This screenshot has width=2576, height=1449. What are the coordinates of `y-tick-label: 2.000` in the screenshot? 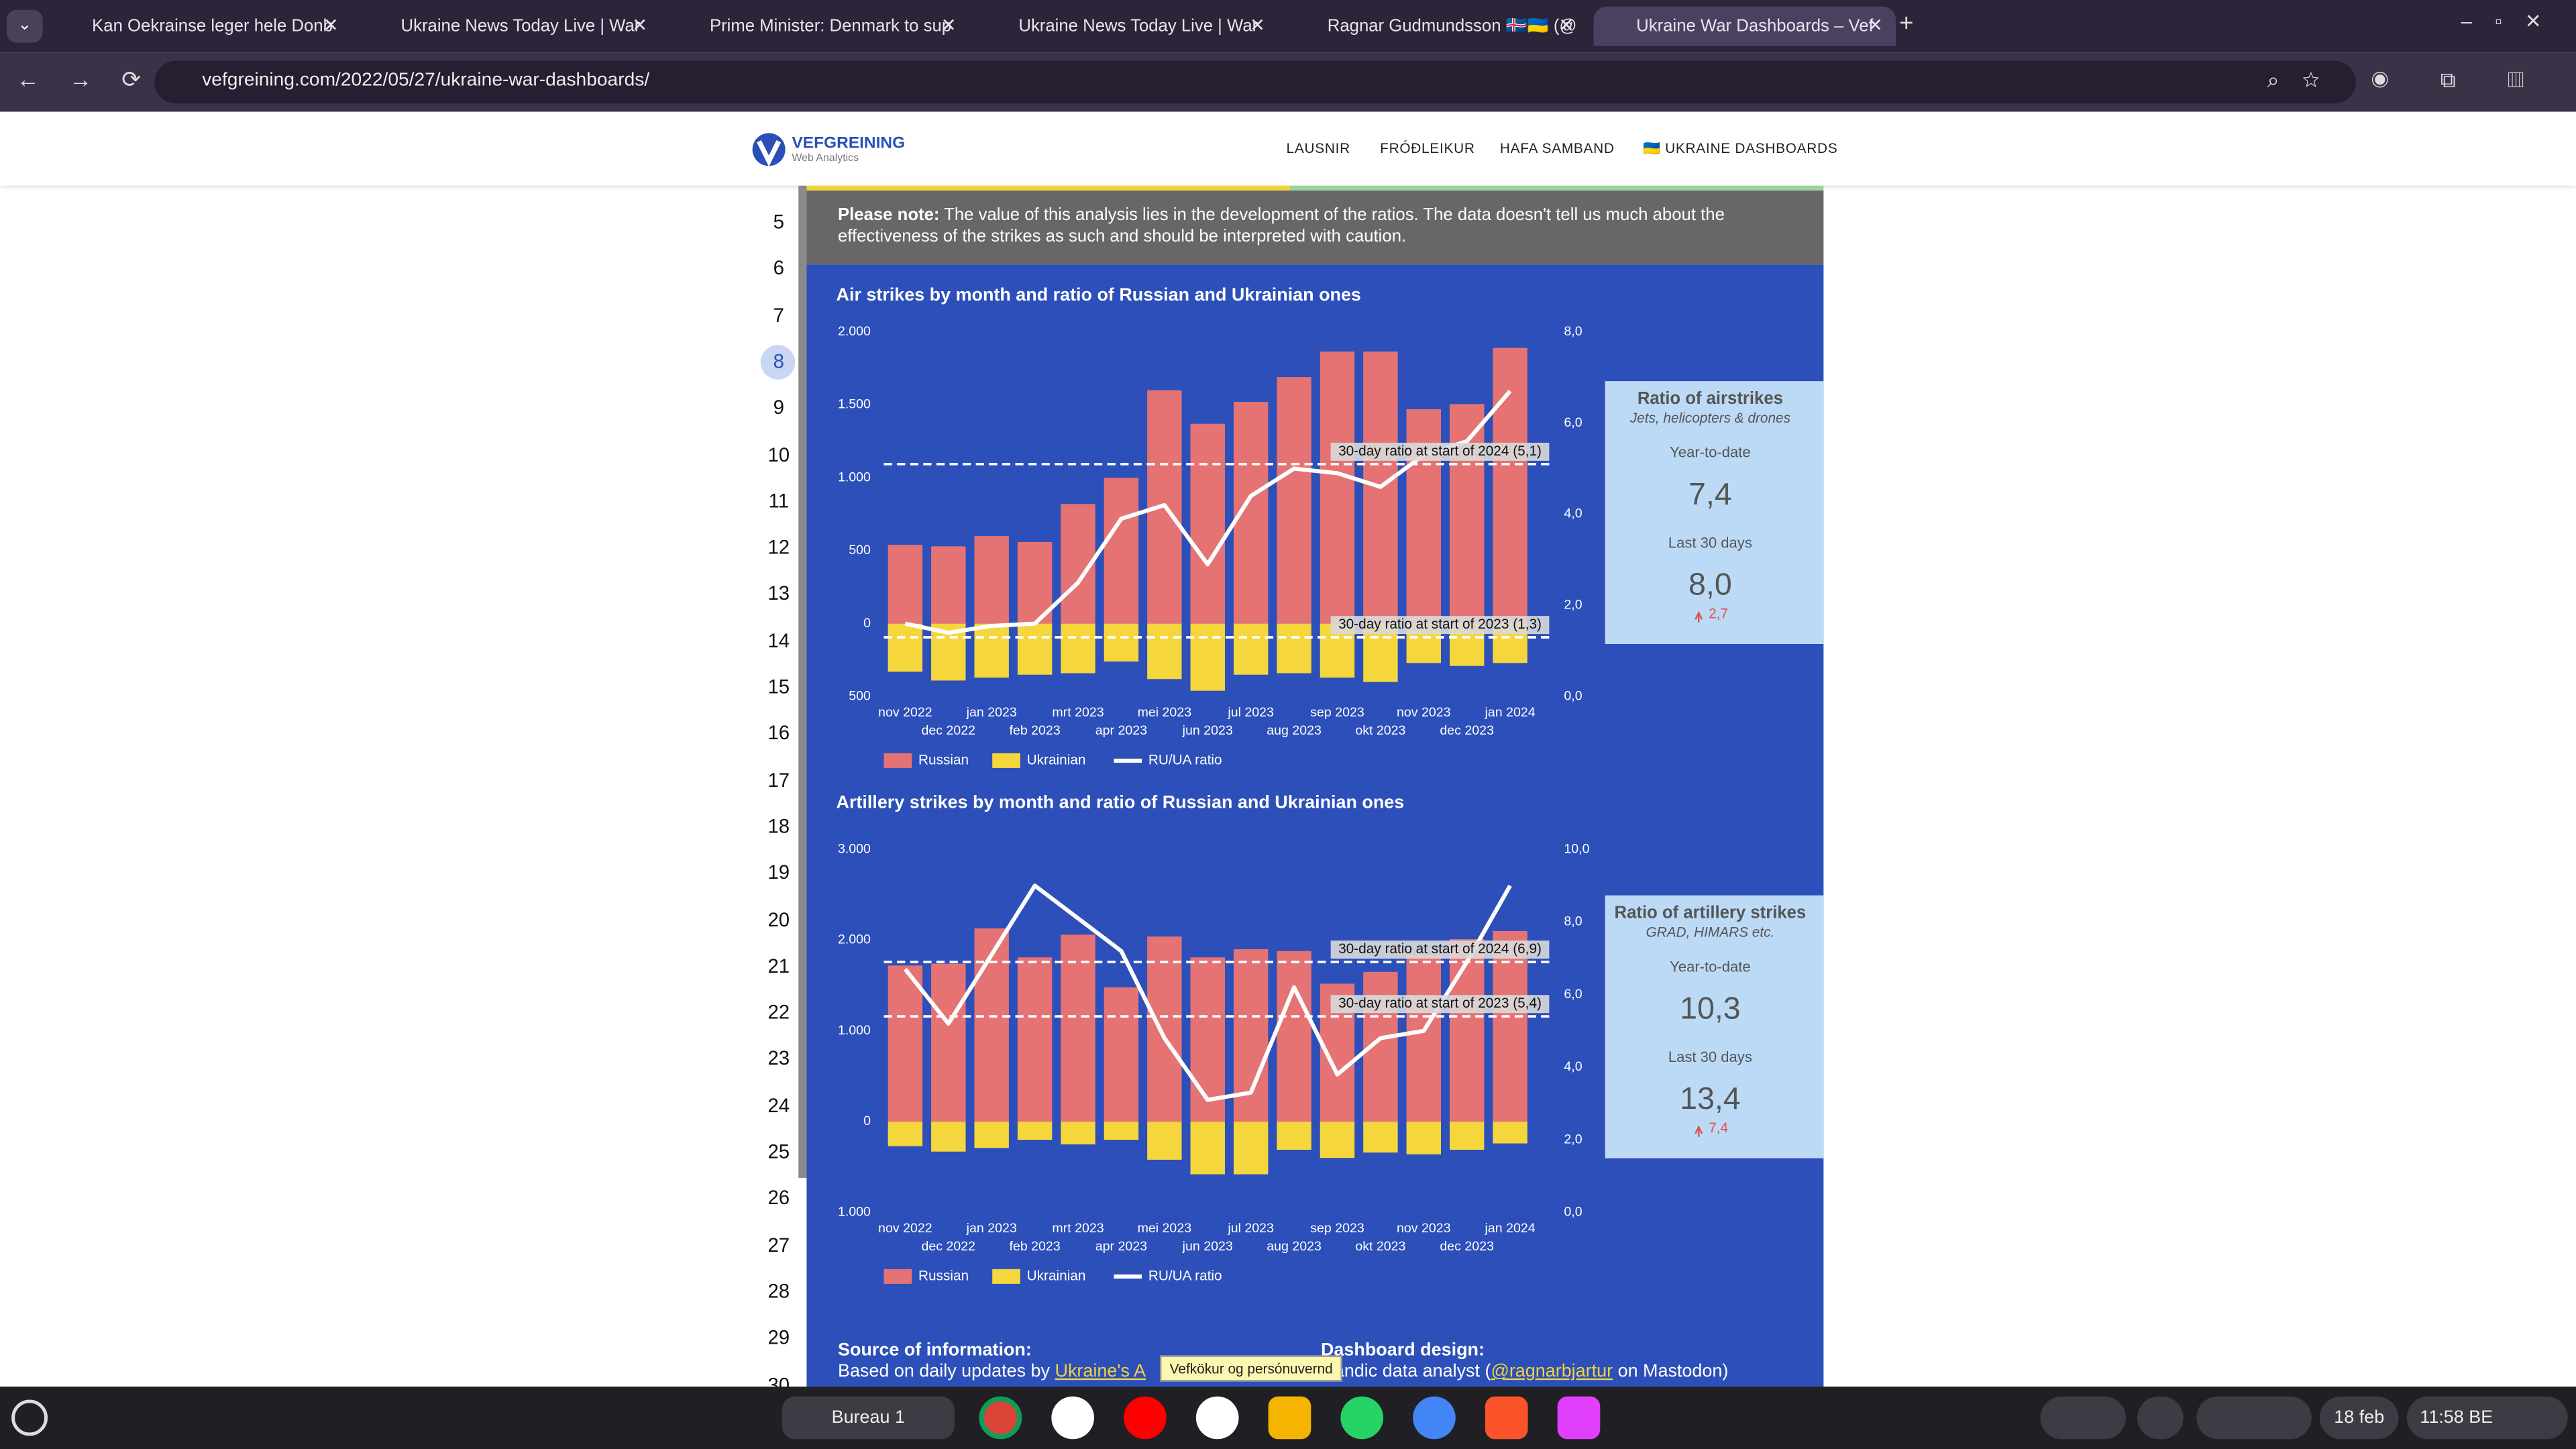 It's located at (854, 939).